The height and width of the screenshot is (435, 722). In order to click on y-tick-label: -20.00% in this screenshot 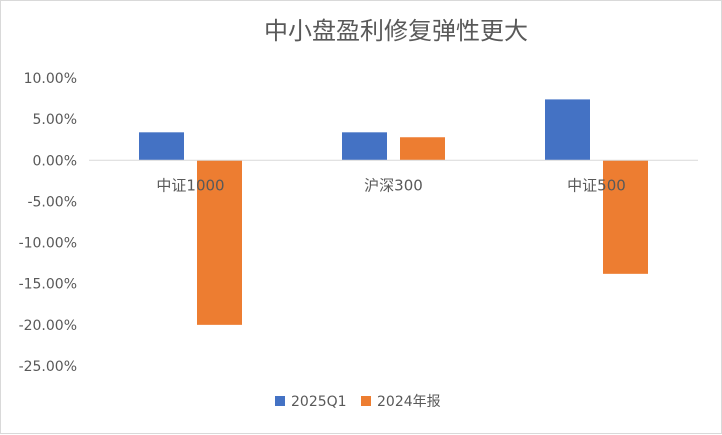, I will do `click(48, 326)`.